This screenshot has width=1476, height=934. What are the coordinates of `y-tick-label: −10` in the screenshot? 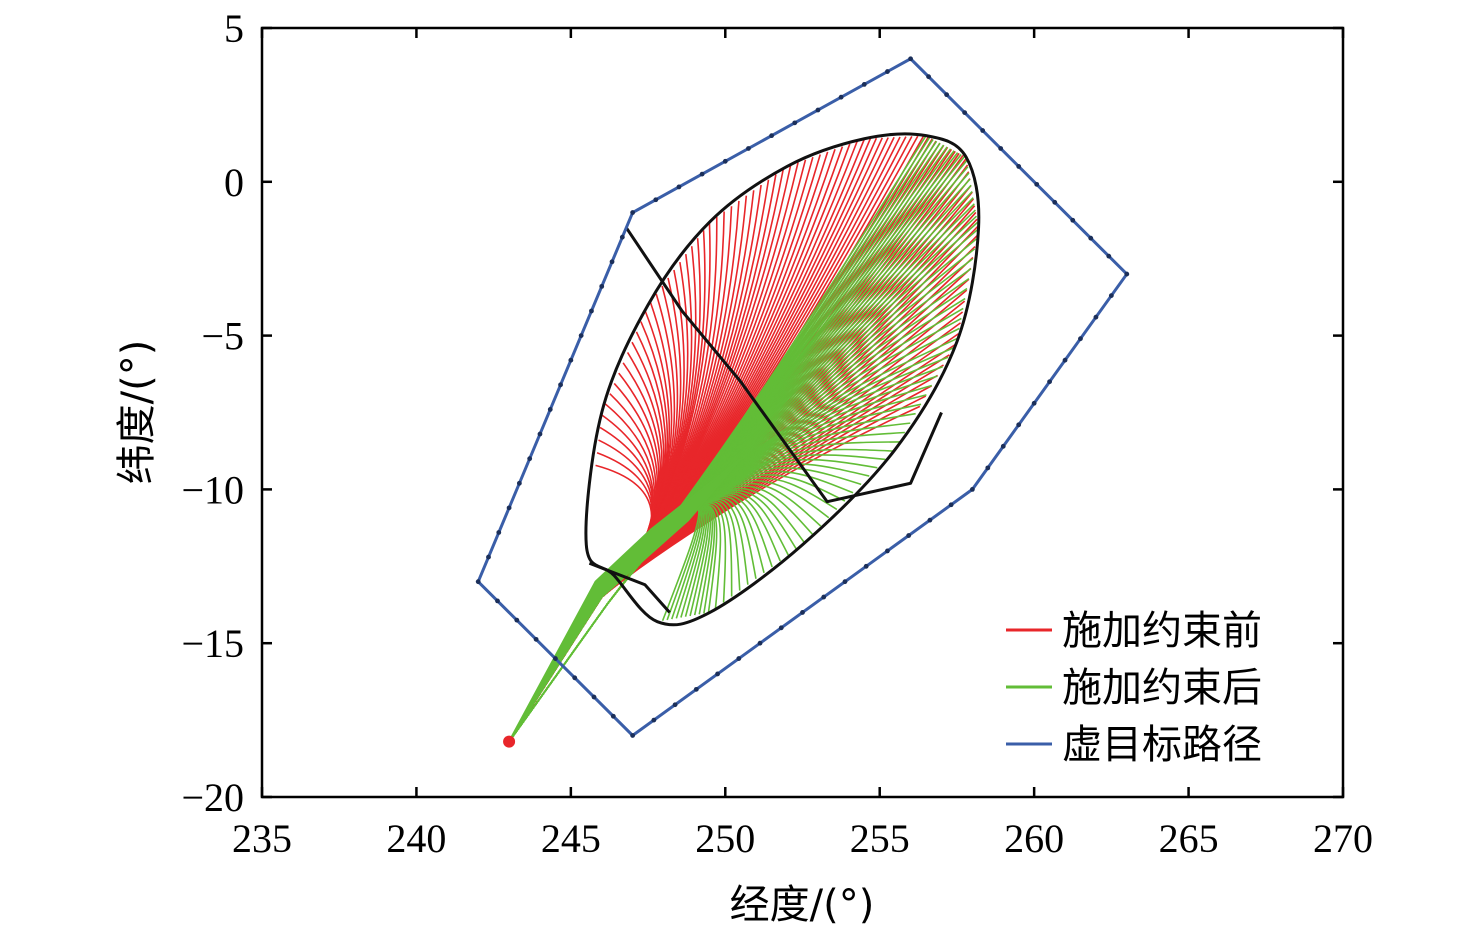 It's located at (212, 489).